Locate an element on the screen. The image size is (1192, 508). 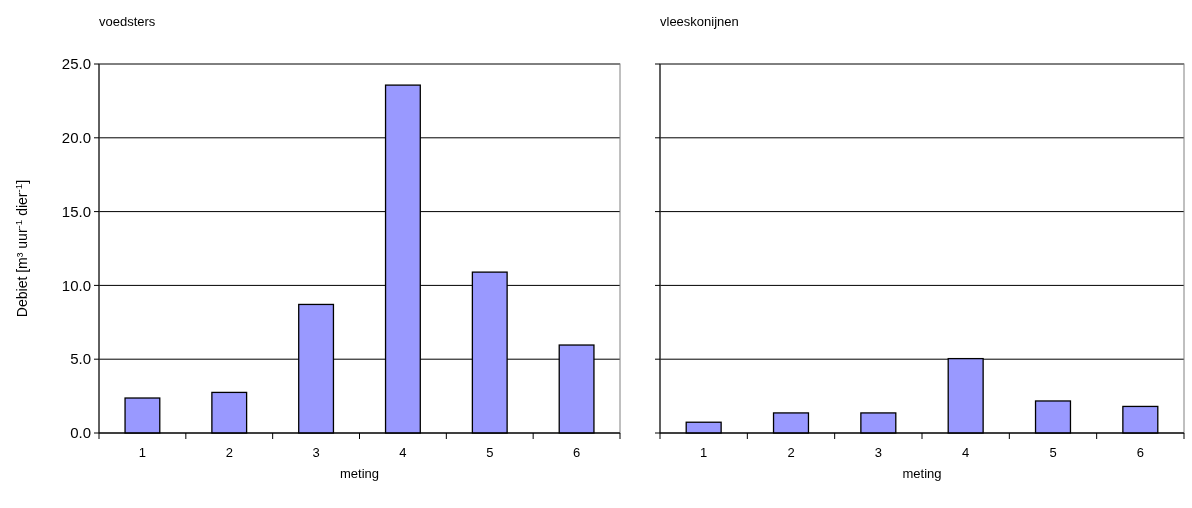
y-tick-label: 5.0 is located at coordinates (80, 359).